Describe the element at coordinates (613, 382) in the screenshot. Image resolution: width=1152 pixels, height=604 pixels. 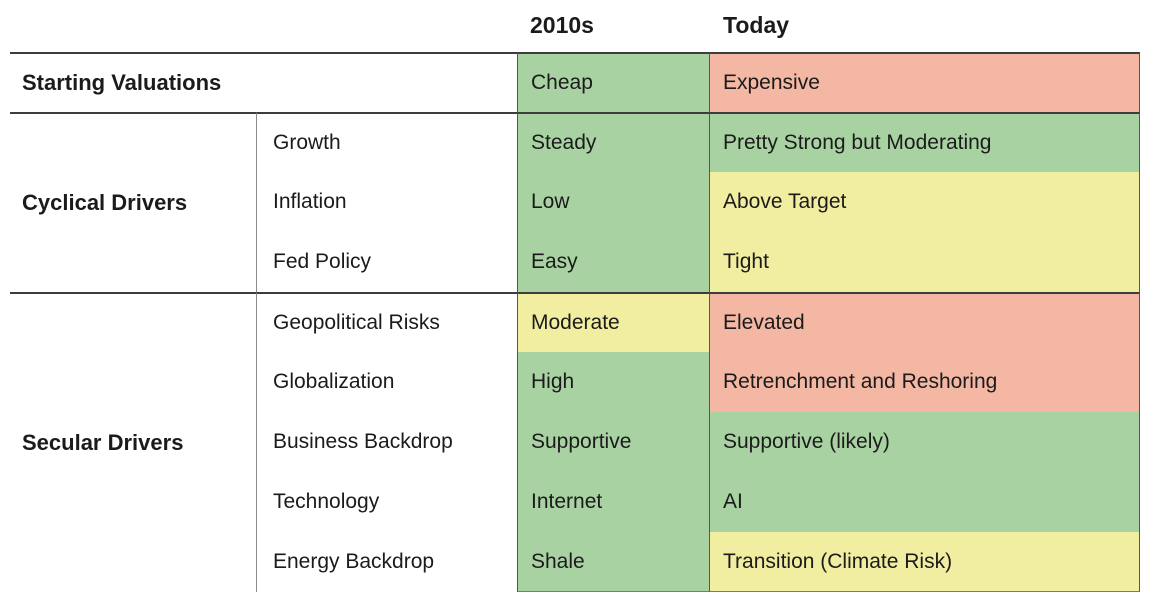
I see `value-cell-2010s: High` at that location.